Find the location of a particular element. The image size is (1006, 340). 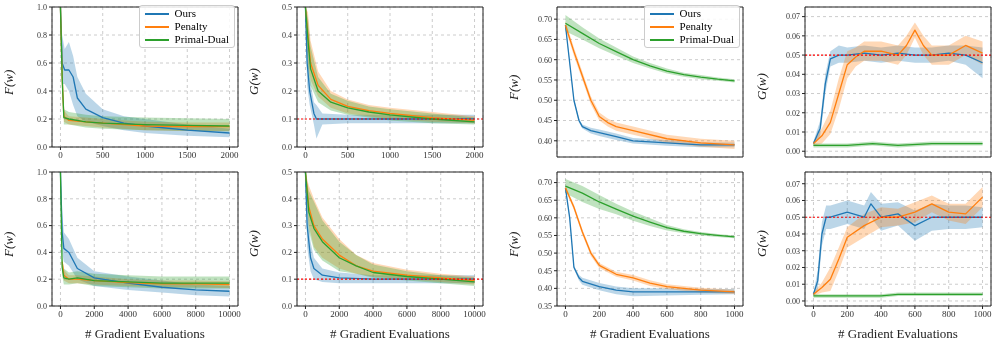

y-tick-label: 0.35 is located at coordinates (545, 306).